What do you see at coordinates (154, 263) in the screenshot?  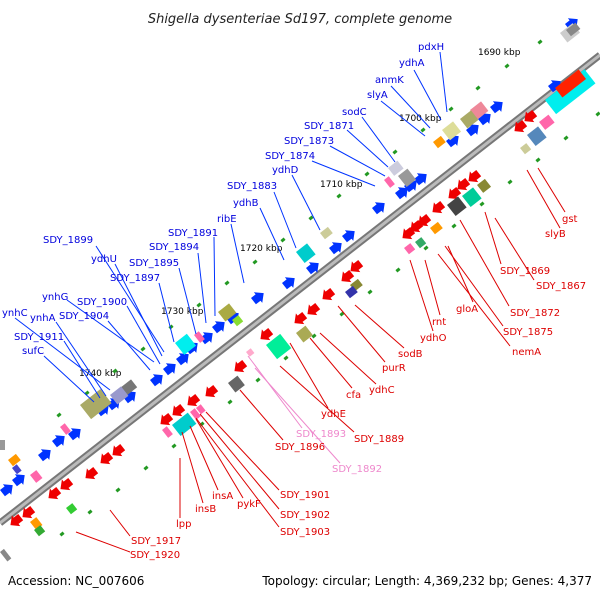 I see `gene-label-SDY_1895: SDY_1895` at bounding box center [154, 263].